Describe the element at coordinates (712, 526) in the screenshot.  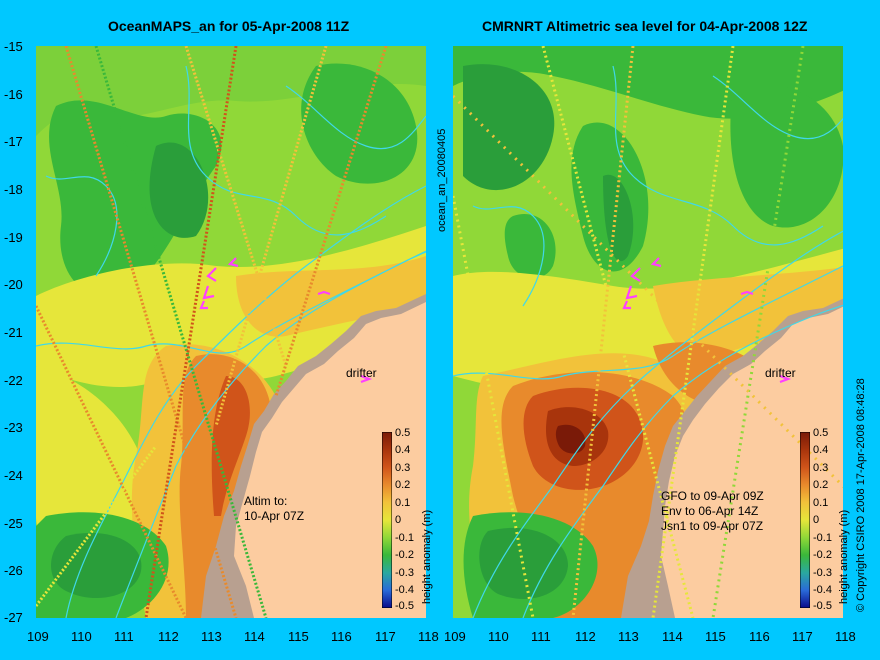
I see `sat-status-jsn1: Jsn1 to 09-Apr 07Z` at that location.